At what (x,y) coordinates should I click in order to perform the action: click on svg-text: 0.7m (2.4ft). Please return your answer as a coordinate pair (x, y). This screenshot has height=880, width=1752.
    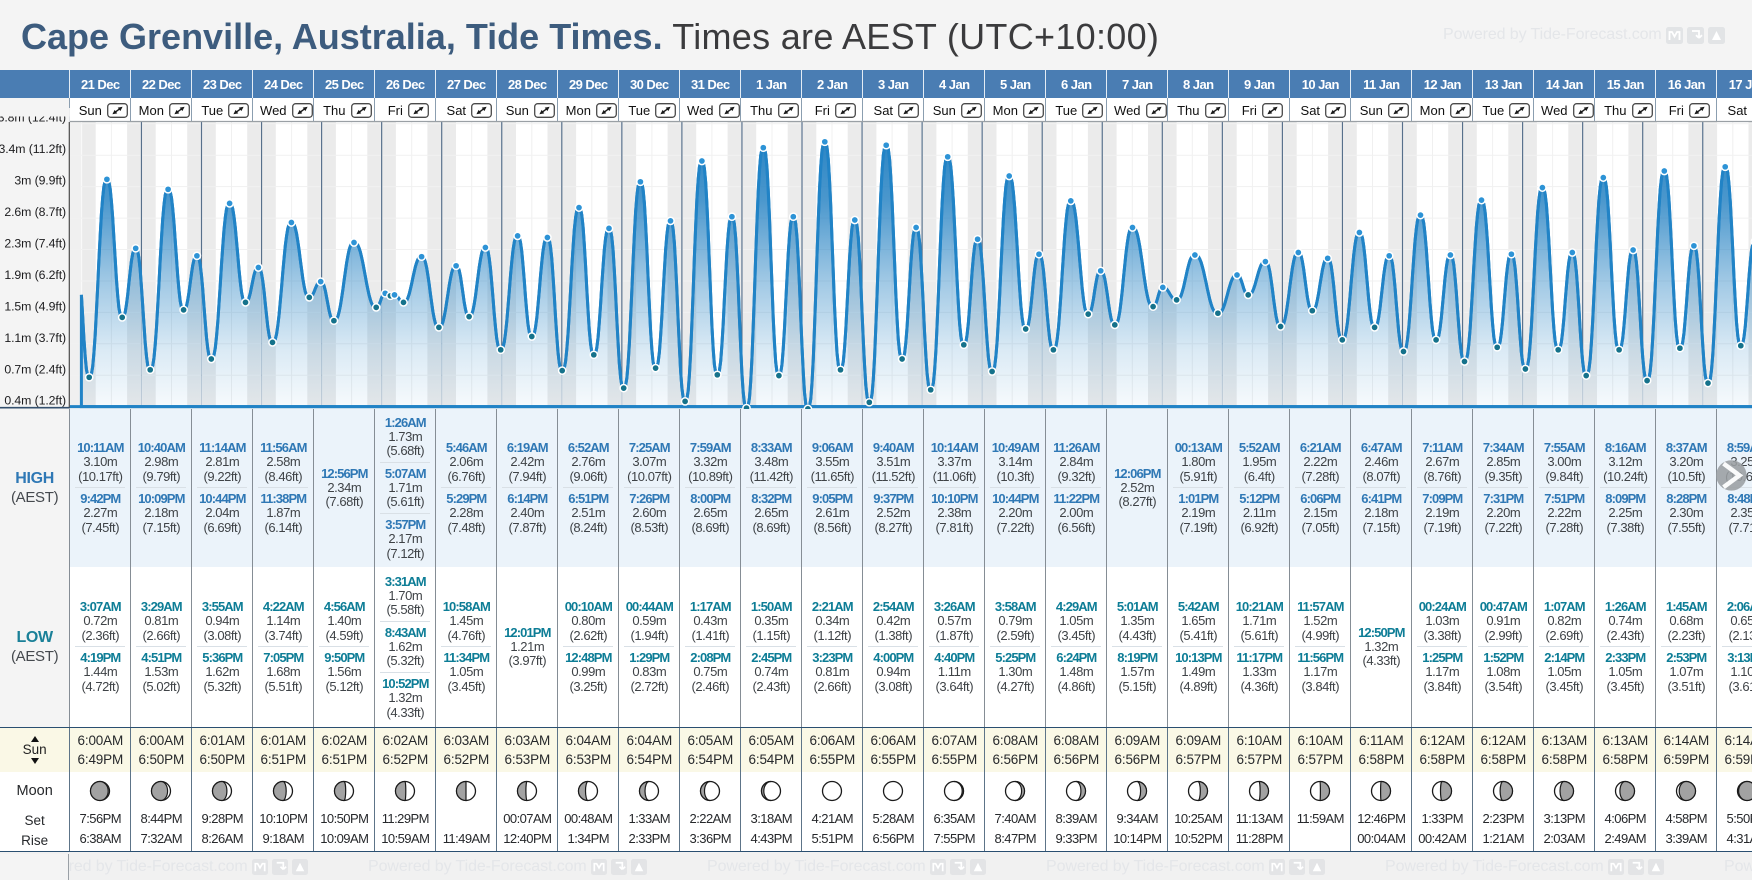
    Looking at the image, I should click on (35, 369).